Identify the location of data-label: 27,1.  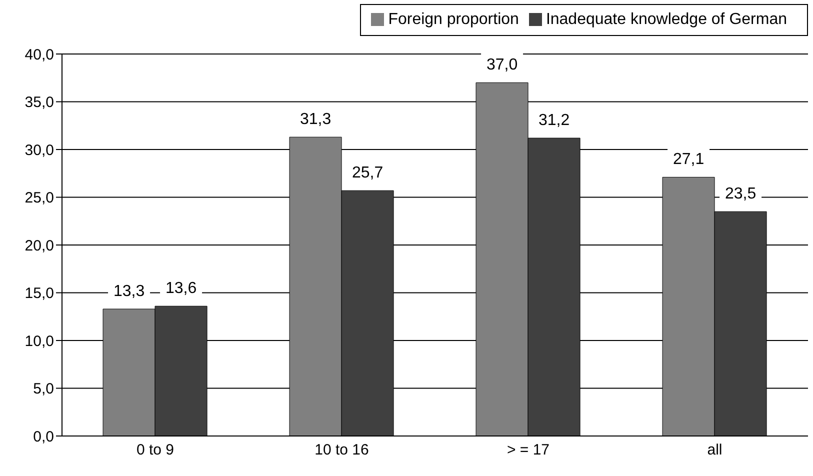
(688, 159).